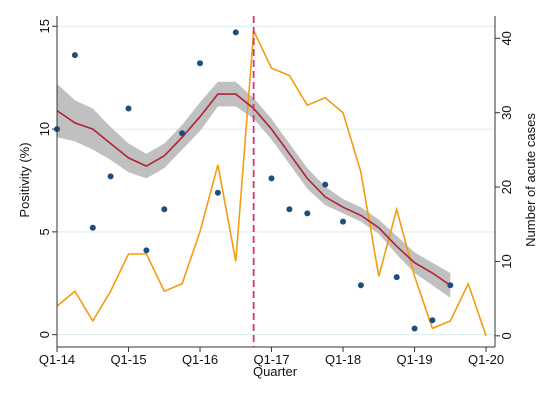 The image size is (550, 404). I want to click on y-left-tick-label: 15, so click(44, 26).